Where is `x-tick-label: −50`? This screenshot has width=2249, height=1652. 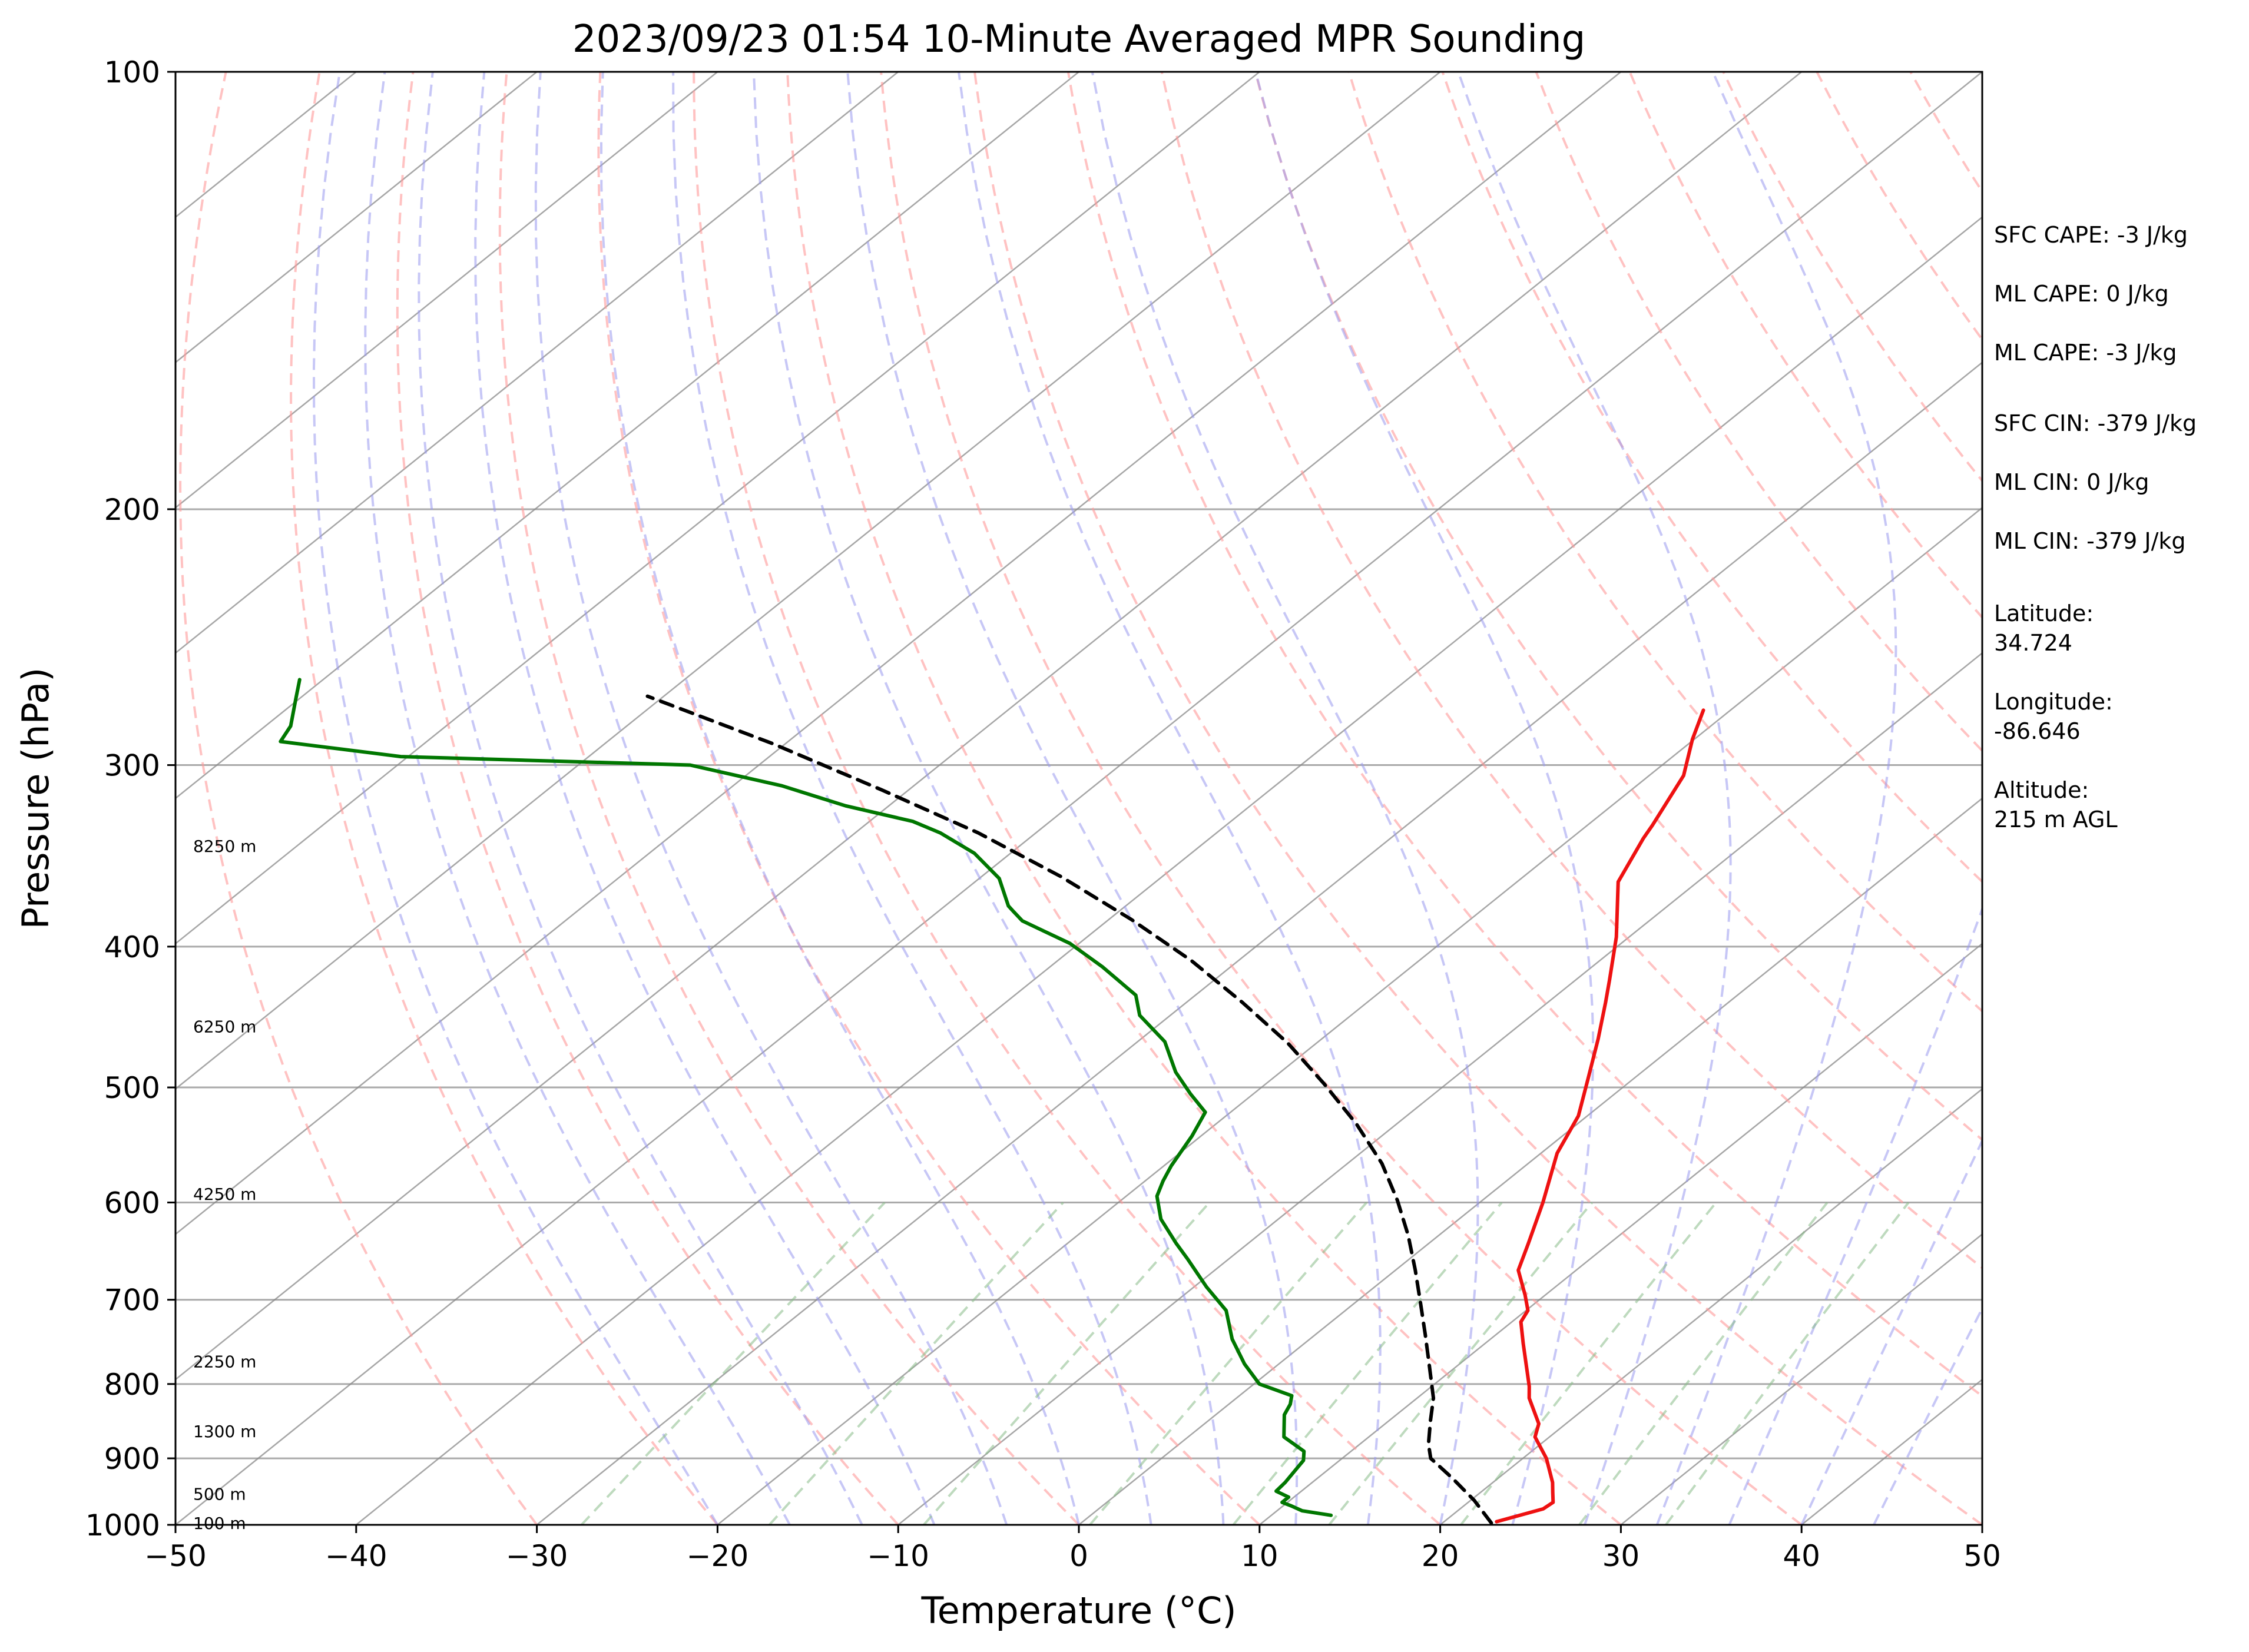
x-tick-label: −50 is located at coordinates (175, 1556).